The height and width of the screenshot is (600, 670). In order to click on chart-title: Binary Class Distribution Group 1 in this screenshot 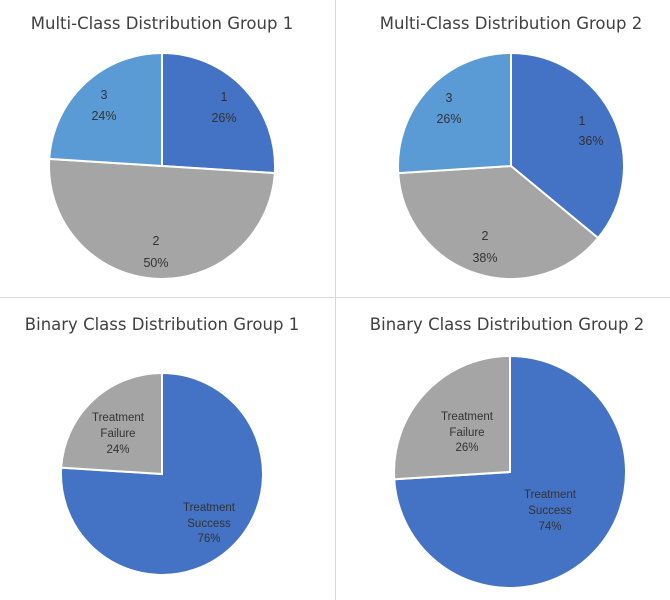, I will do `click(162, 324)`.